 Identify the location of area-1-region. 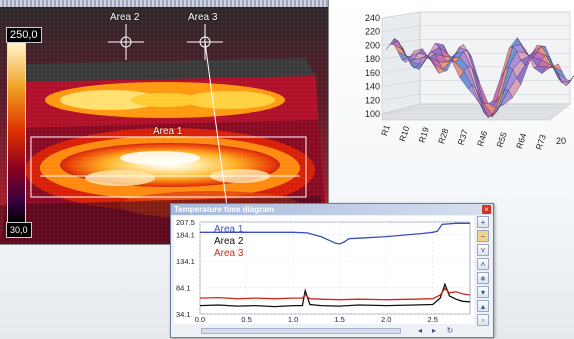
(168, 167).